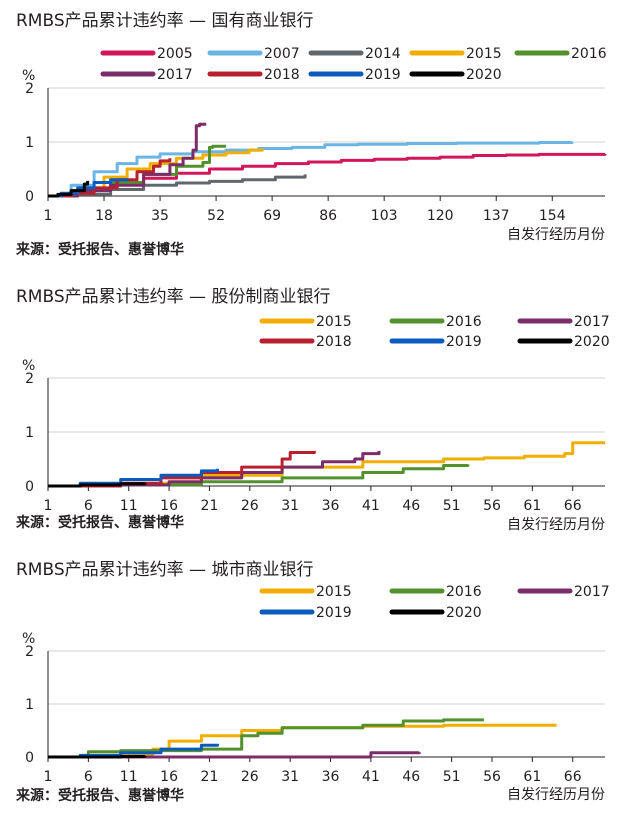 This screenshot has width=629, height=817. What do you see at coordinates (496, 216) in the screenshot?
I see `x-tick-label: 137` at bounding box center [496, 216].